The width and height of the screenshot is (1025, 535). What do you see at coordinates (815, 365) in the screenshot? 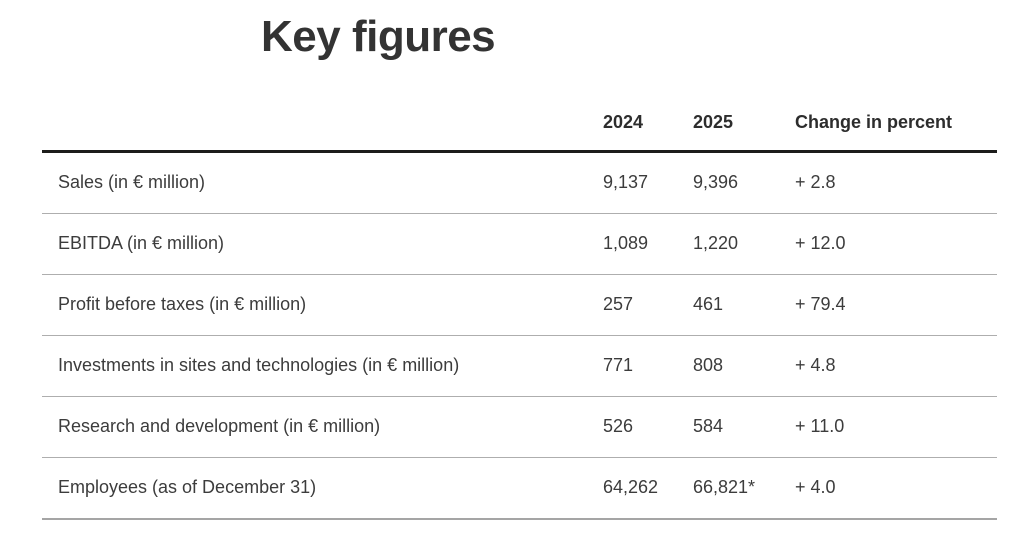
I see `value-change: + 4.8` at bounding box center [815, 365].